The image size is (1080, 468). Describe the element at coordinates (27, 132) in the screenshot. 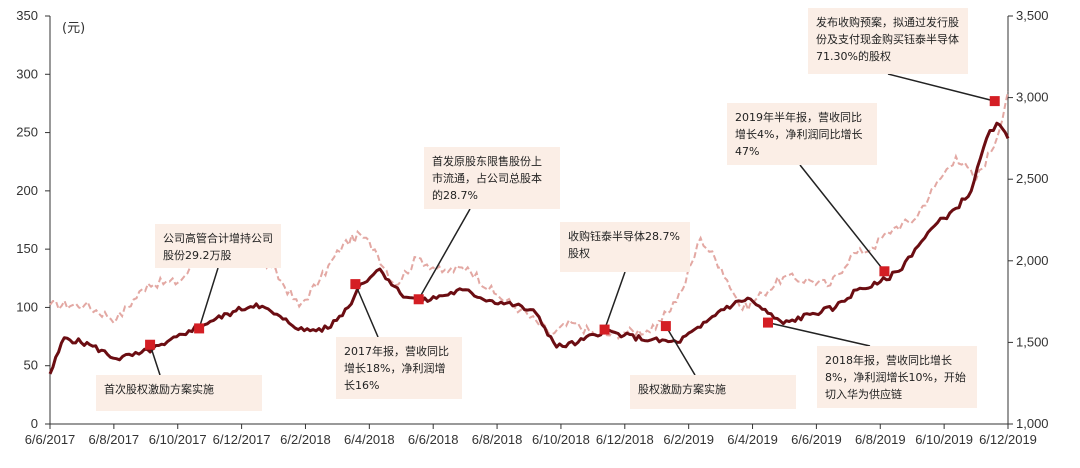

I see `y-left-tick-label: 250` at that location.